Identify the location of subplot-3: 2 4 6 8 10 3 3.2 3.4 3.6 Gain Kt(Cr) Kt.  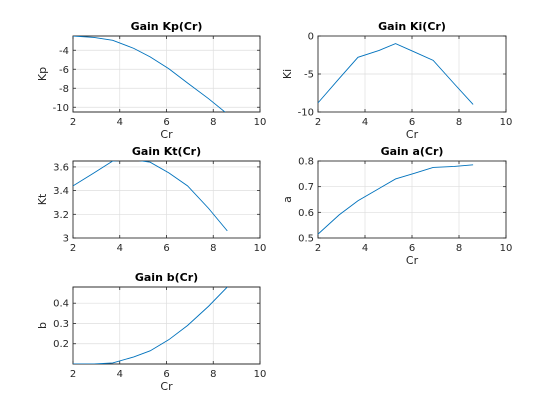
(151, 199).